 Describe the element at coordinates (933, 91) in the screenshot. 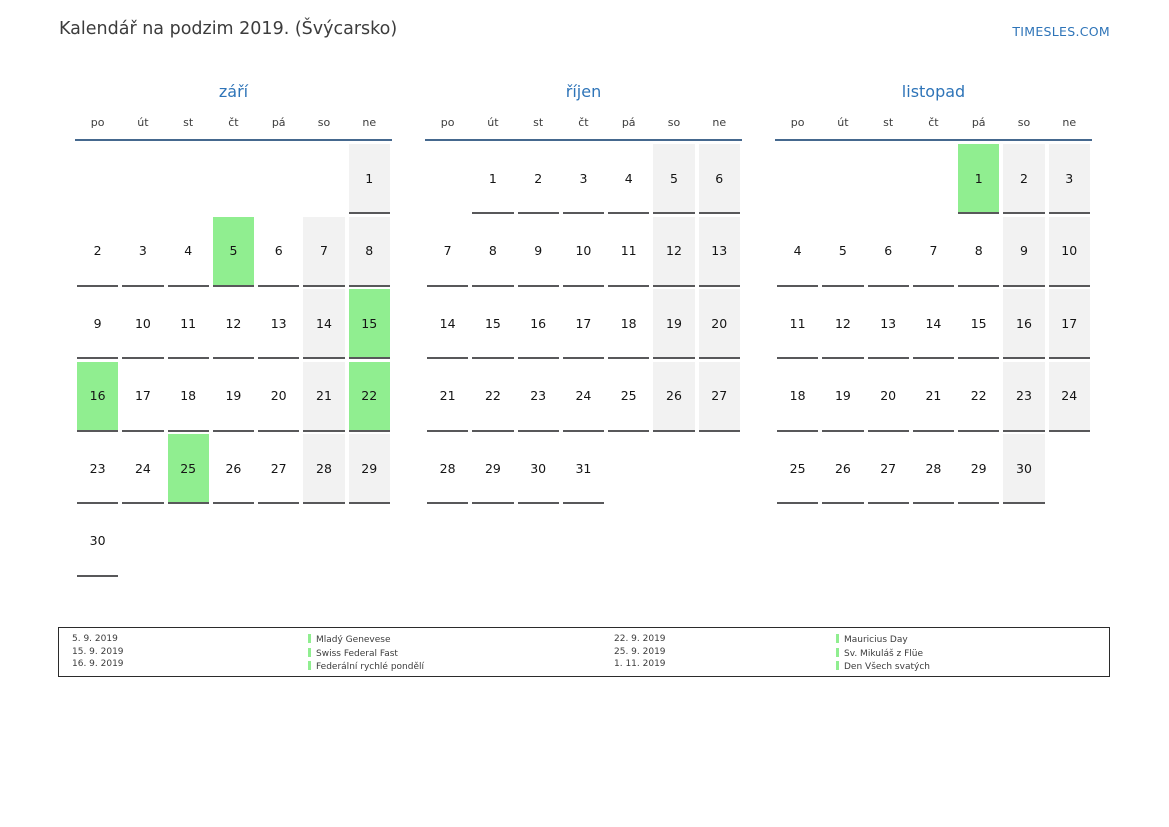

I see `month-title: listopad` at that location.